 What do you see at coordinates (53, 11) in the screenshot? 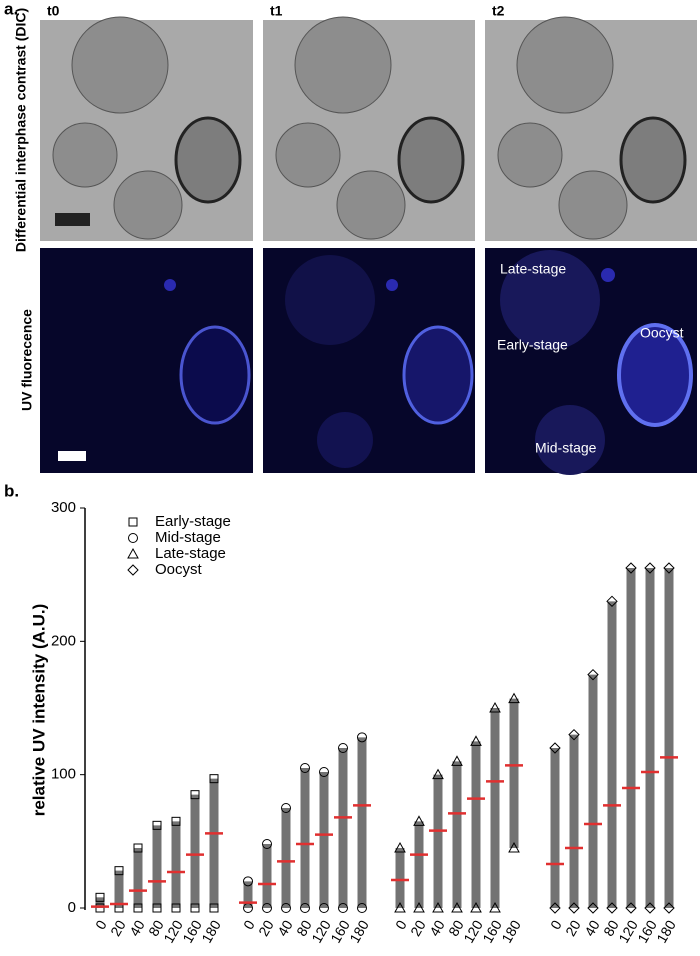
I see `time-label: t0` at bounding box center [53, 11].